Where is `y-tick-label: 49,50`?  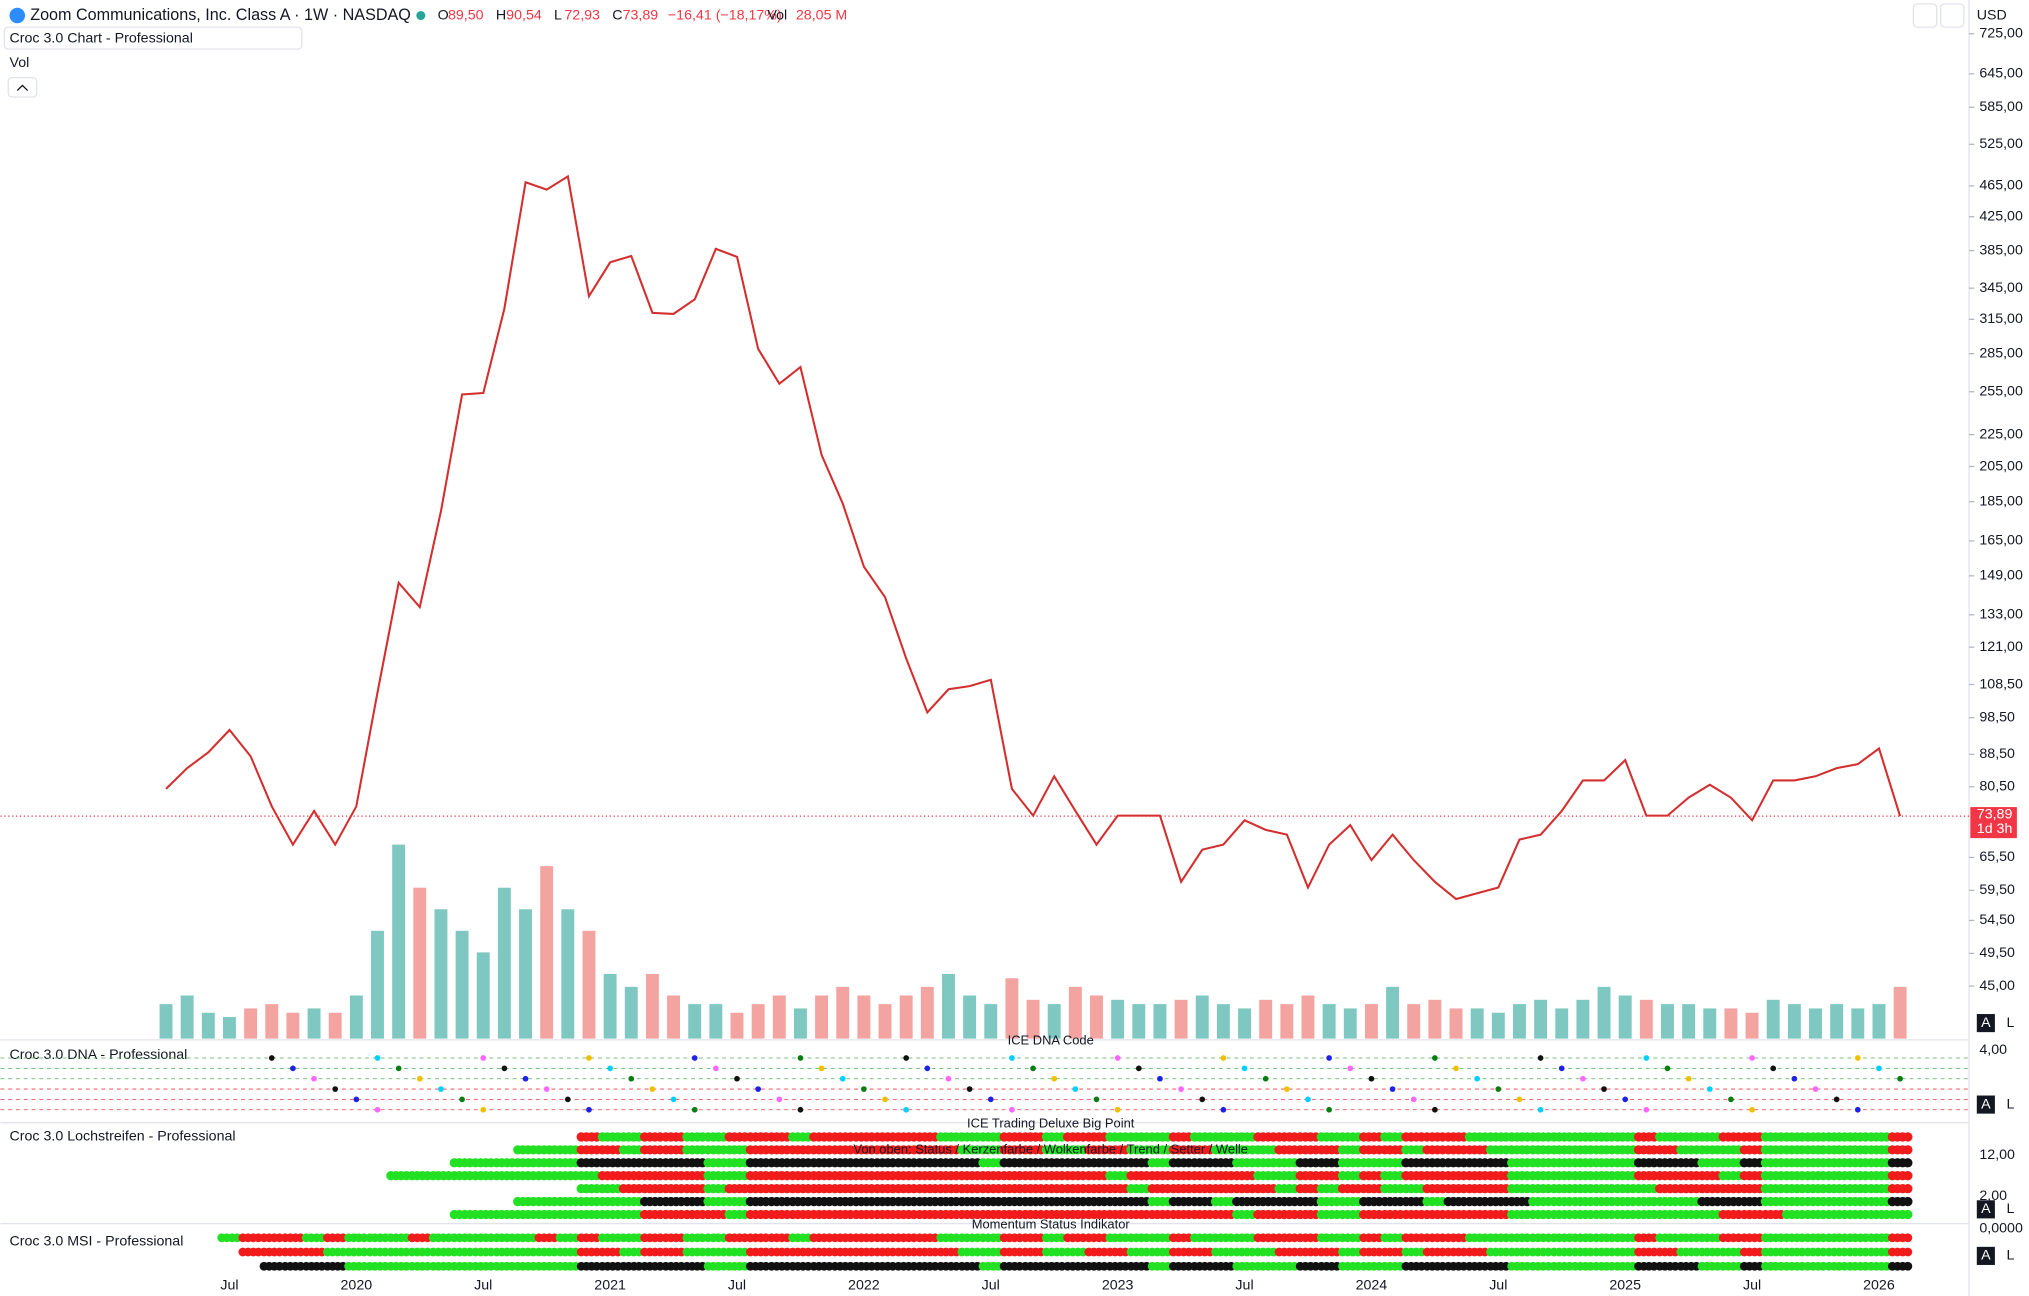 y-tick-label: 49,50 is located at coordinates (1997, 953).